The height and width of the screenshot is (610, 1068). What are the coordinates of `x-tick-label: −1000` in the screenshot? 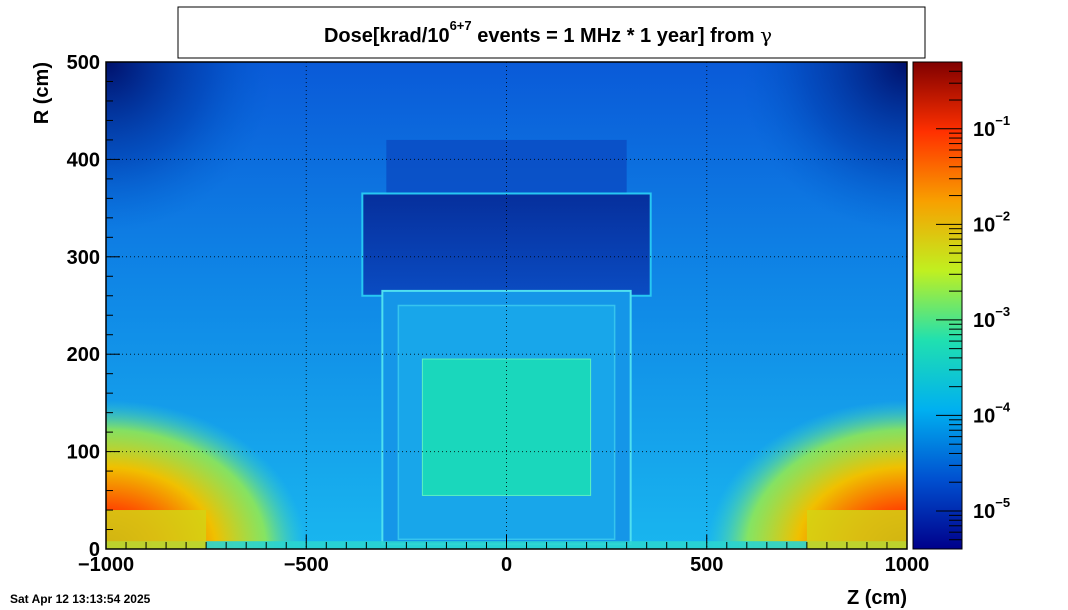 It's located at (106, 565).